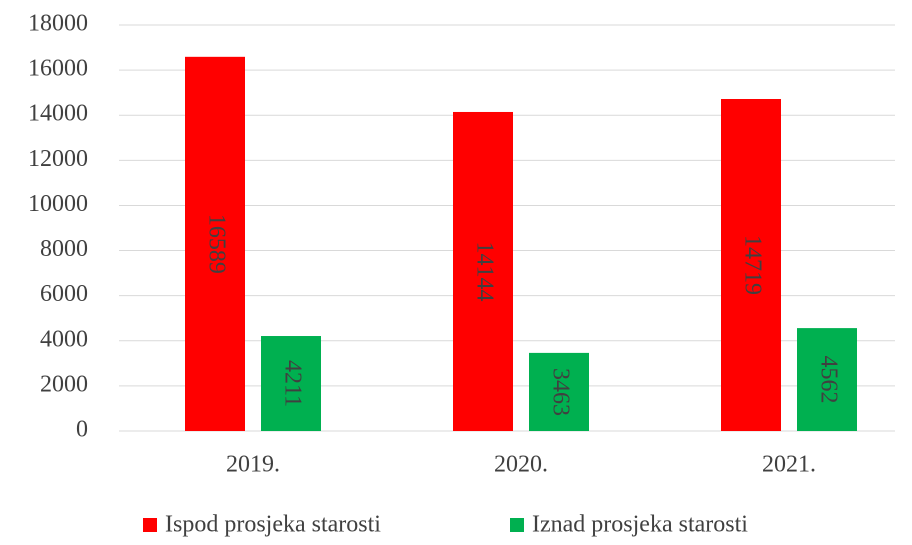 This screenshot has height=545, width=912. I want to click on data-label: 14719, so click(752, 265).